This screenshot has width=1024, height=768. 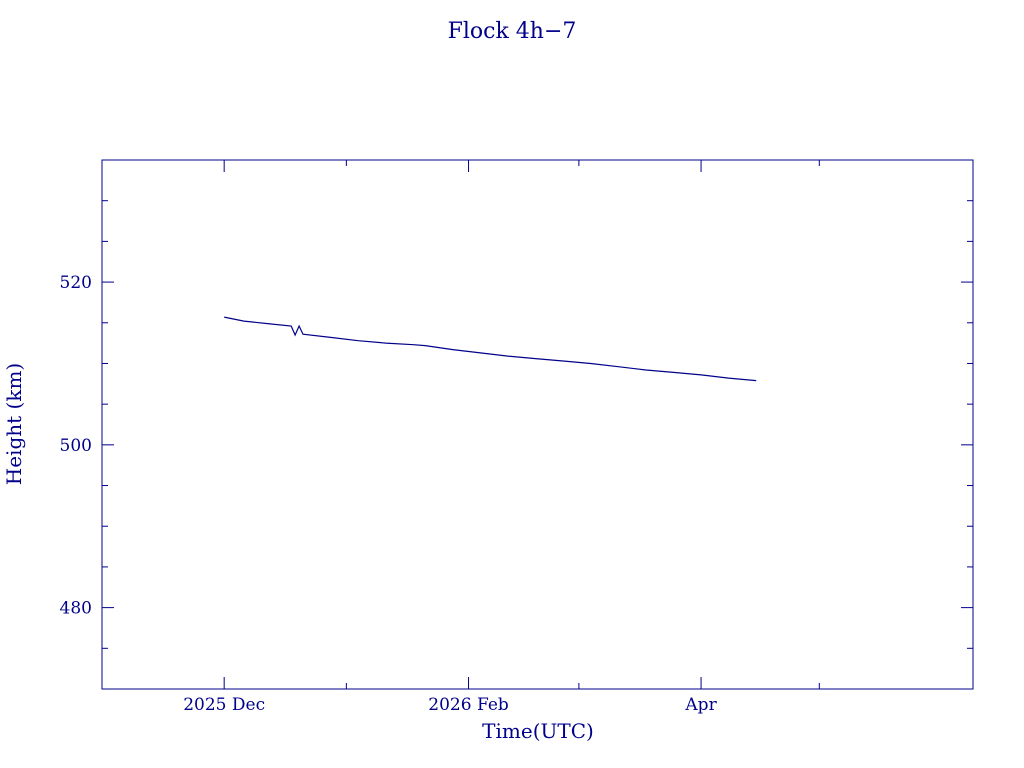 I want to click on series-line, so click(x=490, y=349).